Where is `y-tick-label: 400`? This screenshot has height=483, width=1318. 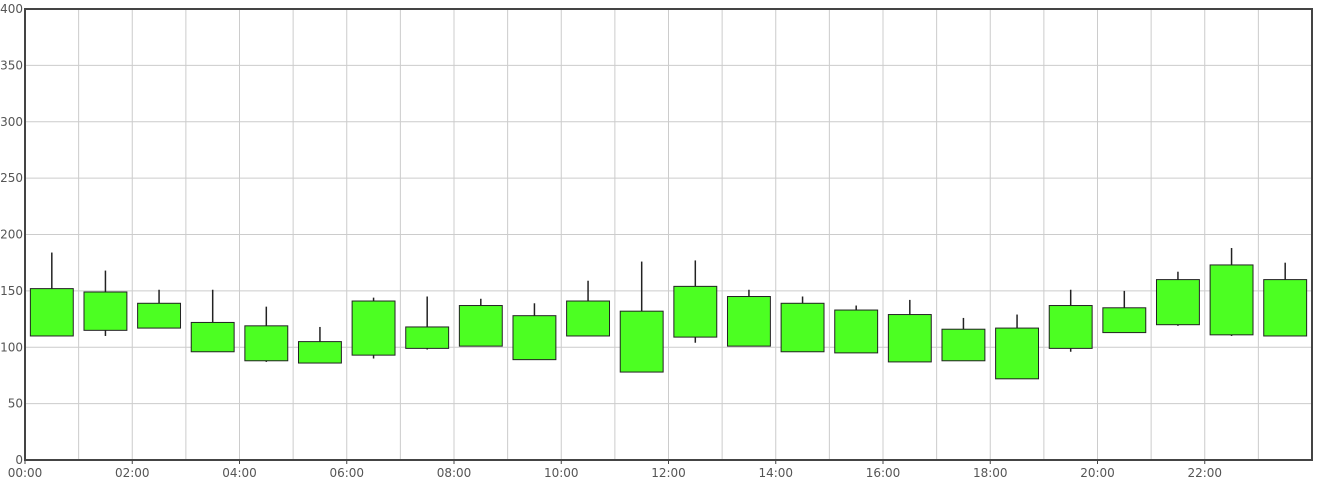
y-tick-label: 400 is located at coordinates (11, 9).